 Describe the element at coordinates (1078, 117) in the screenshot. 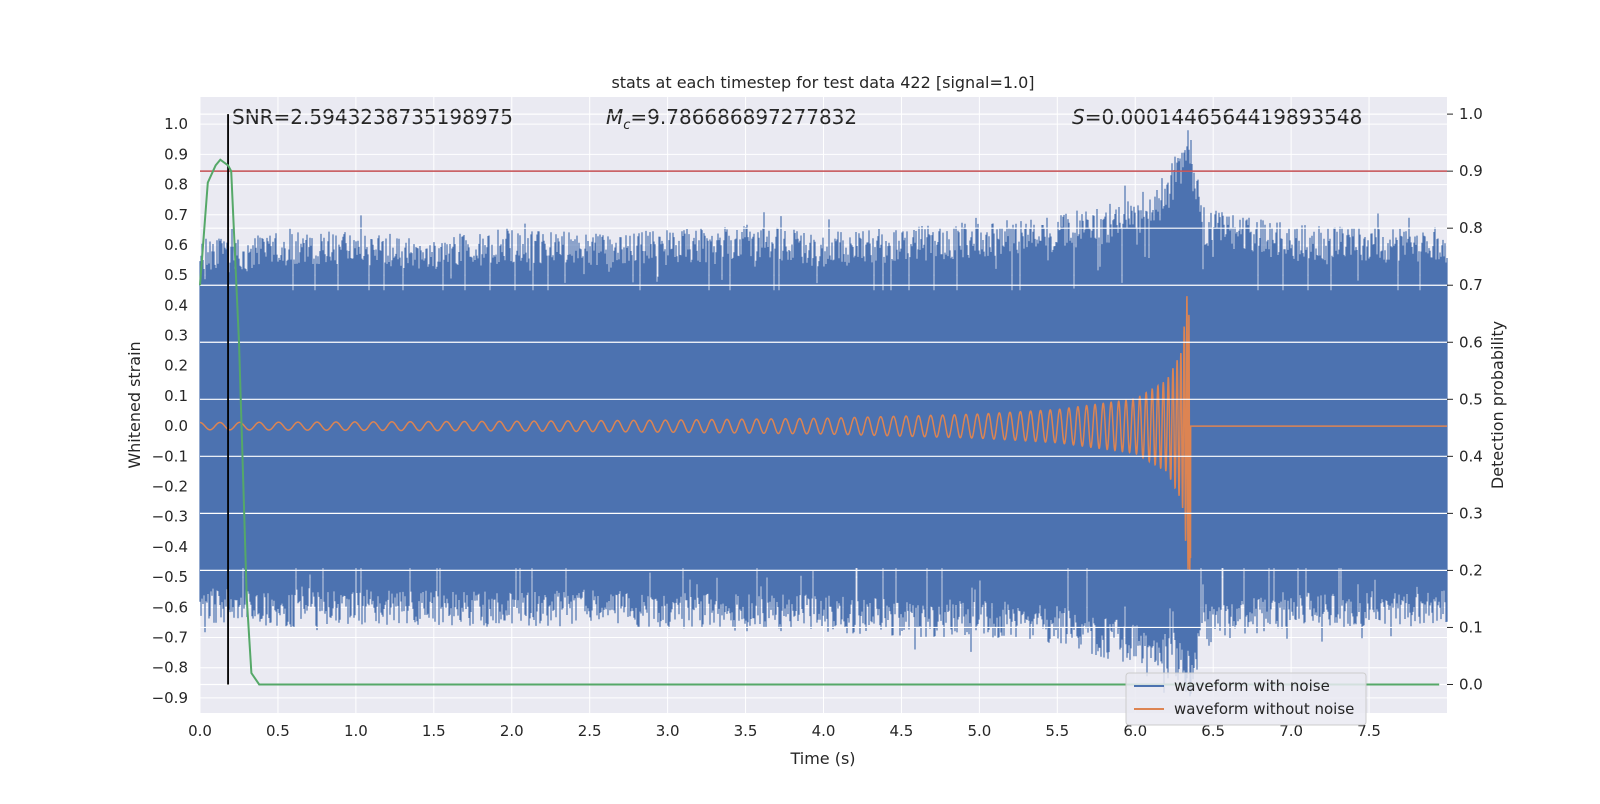

I see `s-symbol: S` at that location.